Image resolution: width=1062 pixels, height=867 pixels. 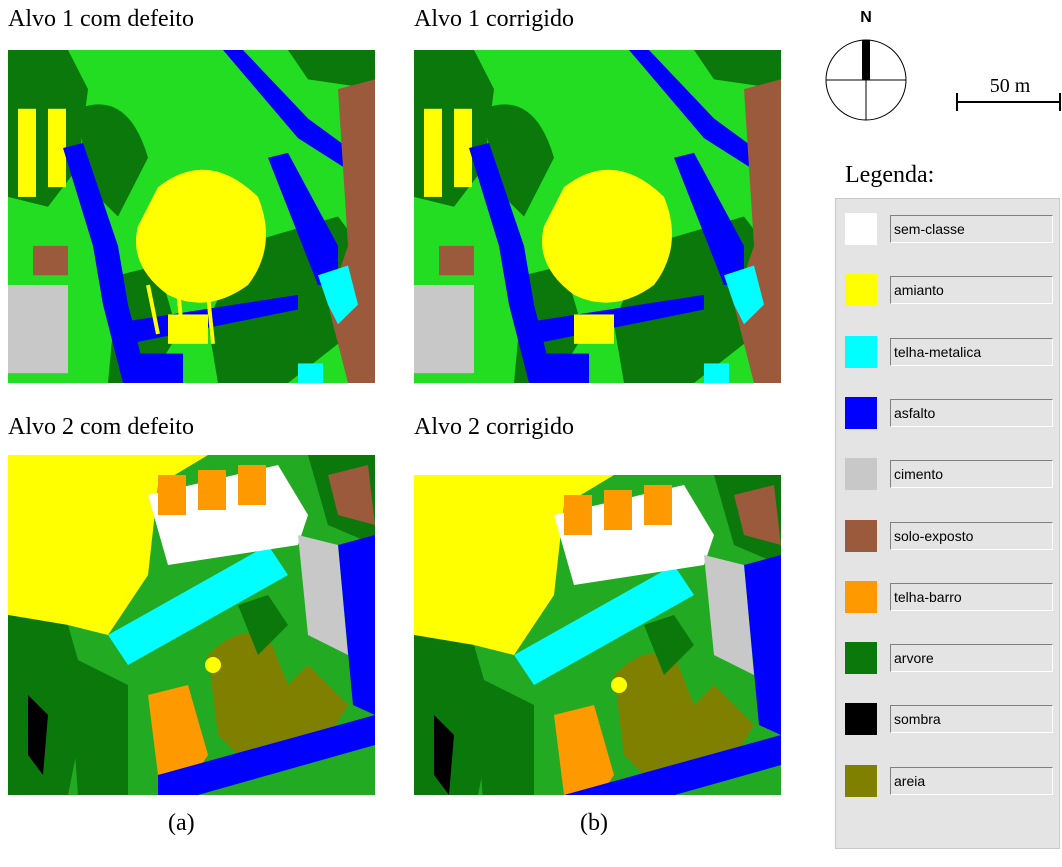 I want to click on legend-item: telha-metalica, so click(x=950, y=351).